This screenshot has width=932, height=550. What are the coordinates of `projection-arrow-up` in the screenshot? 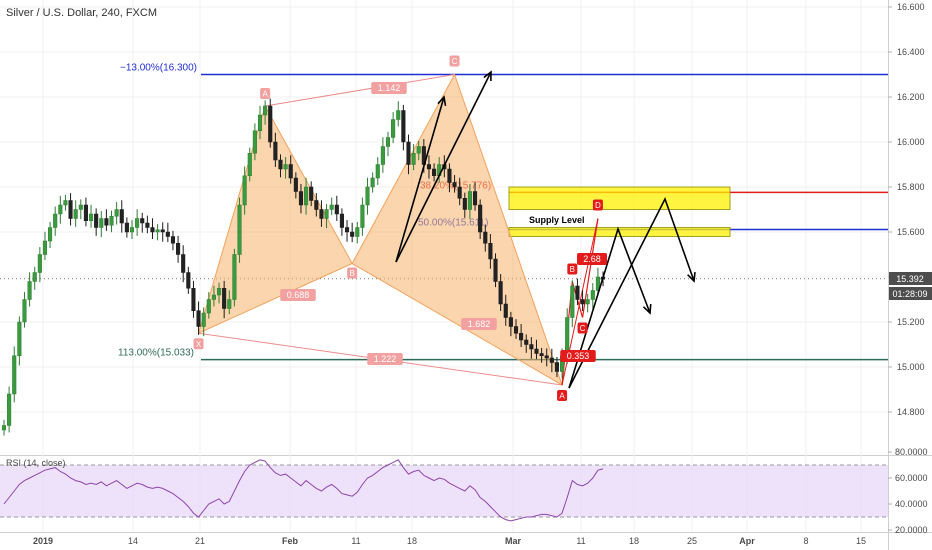 It's located at (420, 179).